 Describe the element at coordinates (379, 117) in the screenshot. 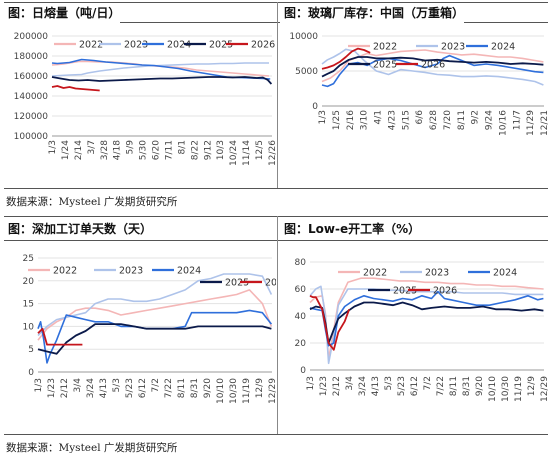

I see `x-tick-label: 4/1` at that location.